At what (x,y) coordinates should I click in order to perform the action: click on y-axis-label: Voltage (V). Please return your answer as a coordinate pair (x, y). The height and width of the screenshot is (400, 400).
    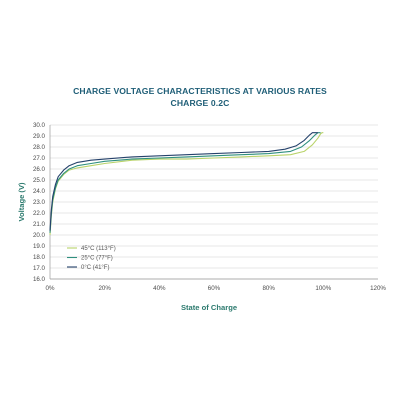
    Looking at the image, I should click on (21, 202).